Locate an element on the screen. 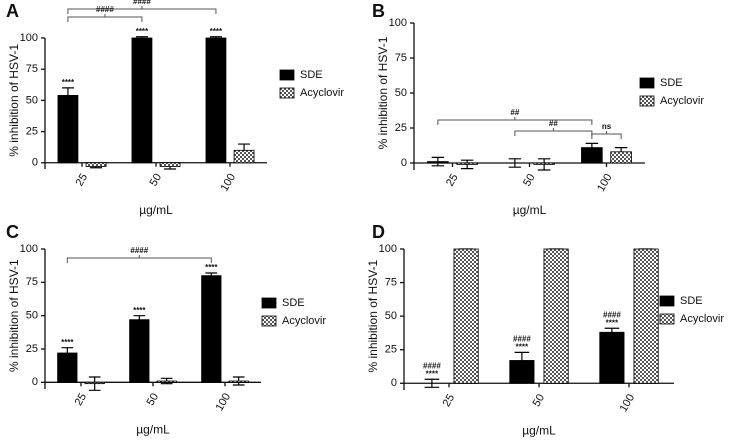 The height and width of the screenshot is (441, 732). bracket-label: ns is located at coordinates (607, 126).